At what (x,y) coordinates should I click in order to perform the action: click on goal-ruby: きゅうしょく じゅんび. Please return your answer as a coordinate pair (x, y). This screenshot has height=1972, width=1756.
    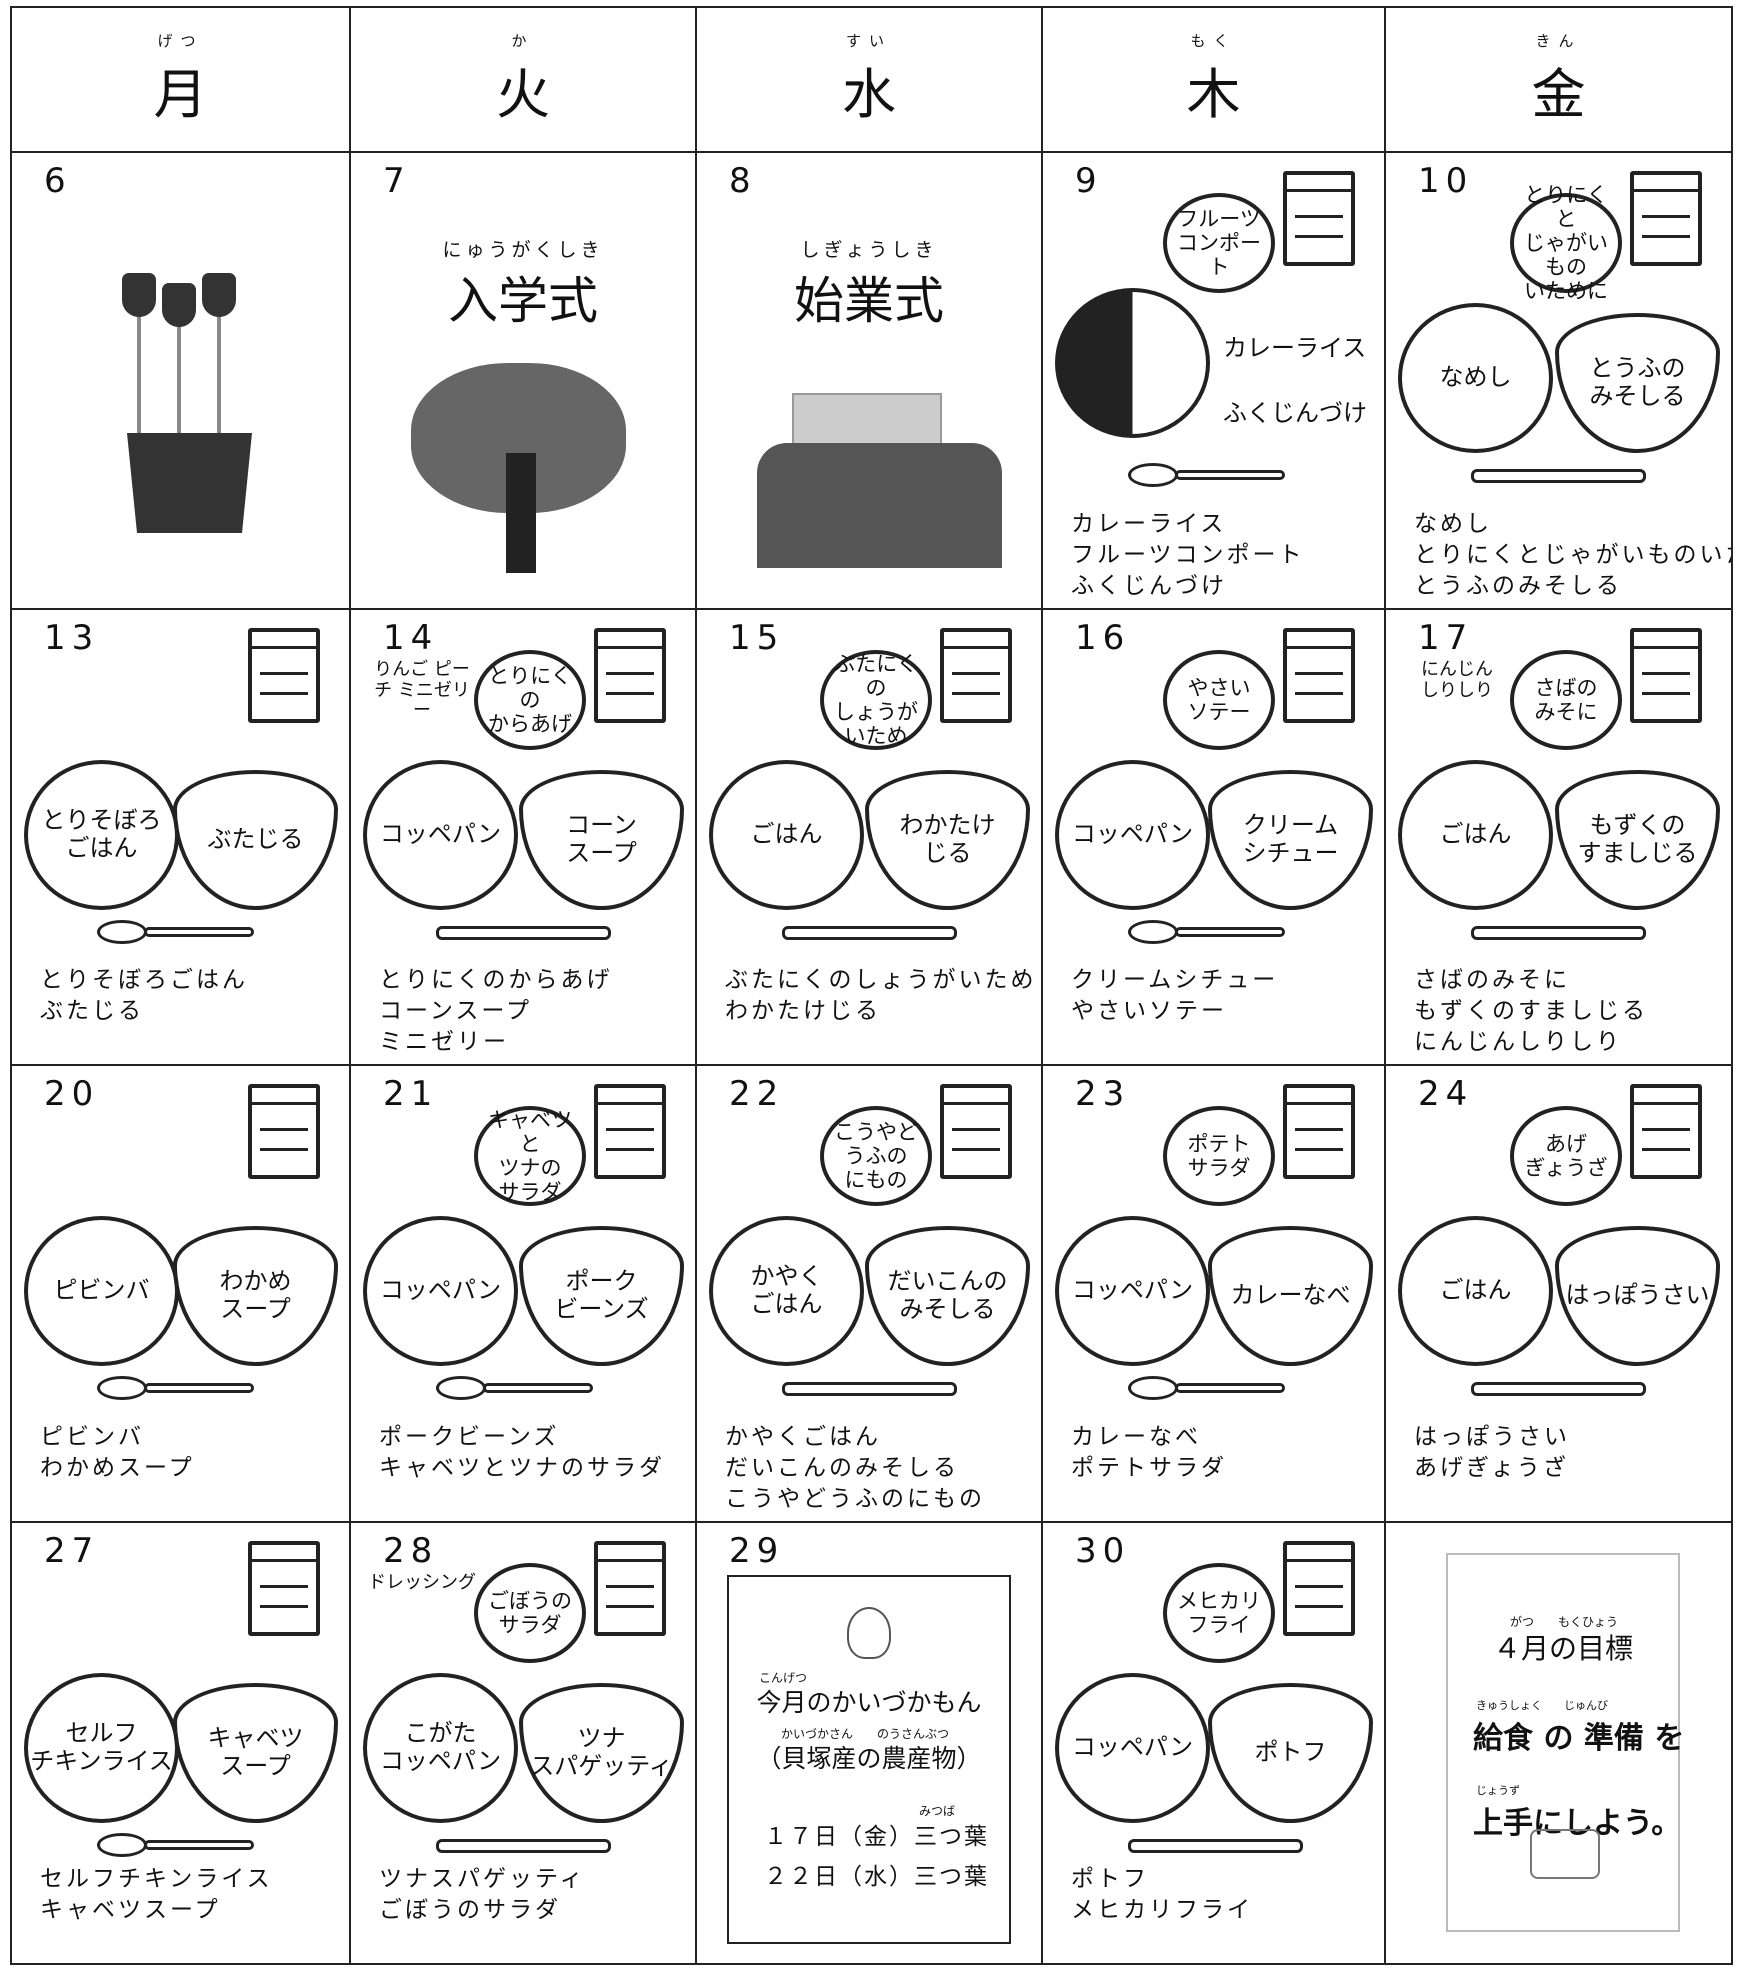
    Looking at the image, I should click on (1542, 1705).